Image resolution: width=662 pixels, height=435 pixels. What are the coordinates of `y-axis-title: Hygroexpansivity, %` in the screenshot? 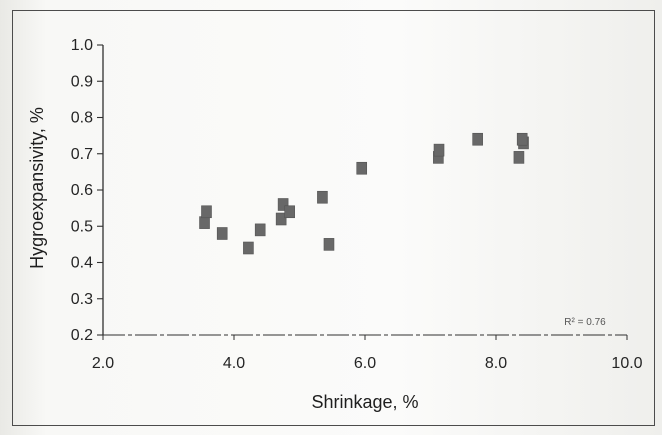 It's located at (37, 188).